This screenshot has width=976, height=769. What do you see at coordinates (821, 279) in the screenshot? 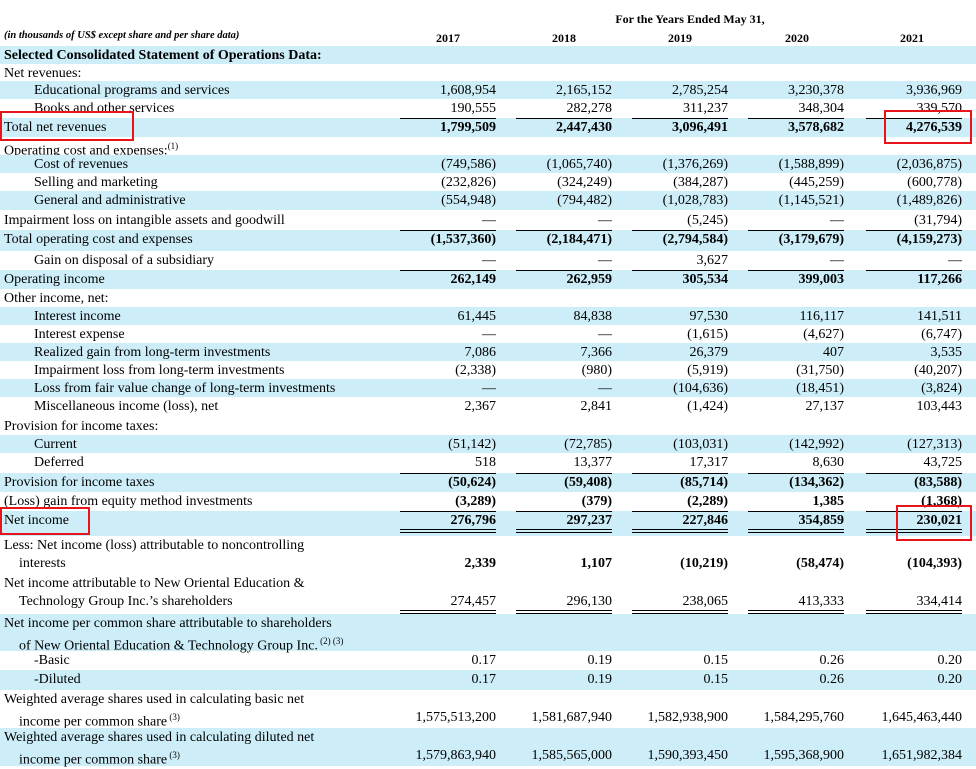
I see `cell-2020: 399,003` at bounding box center [821, 279].